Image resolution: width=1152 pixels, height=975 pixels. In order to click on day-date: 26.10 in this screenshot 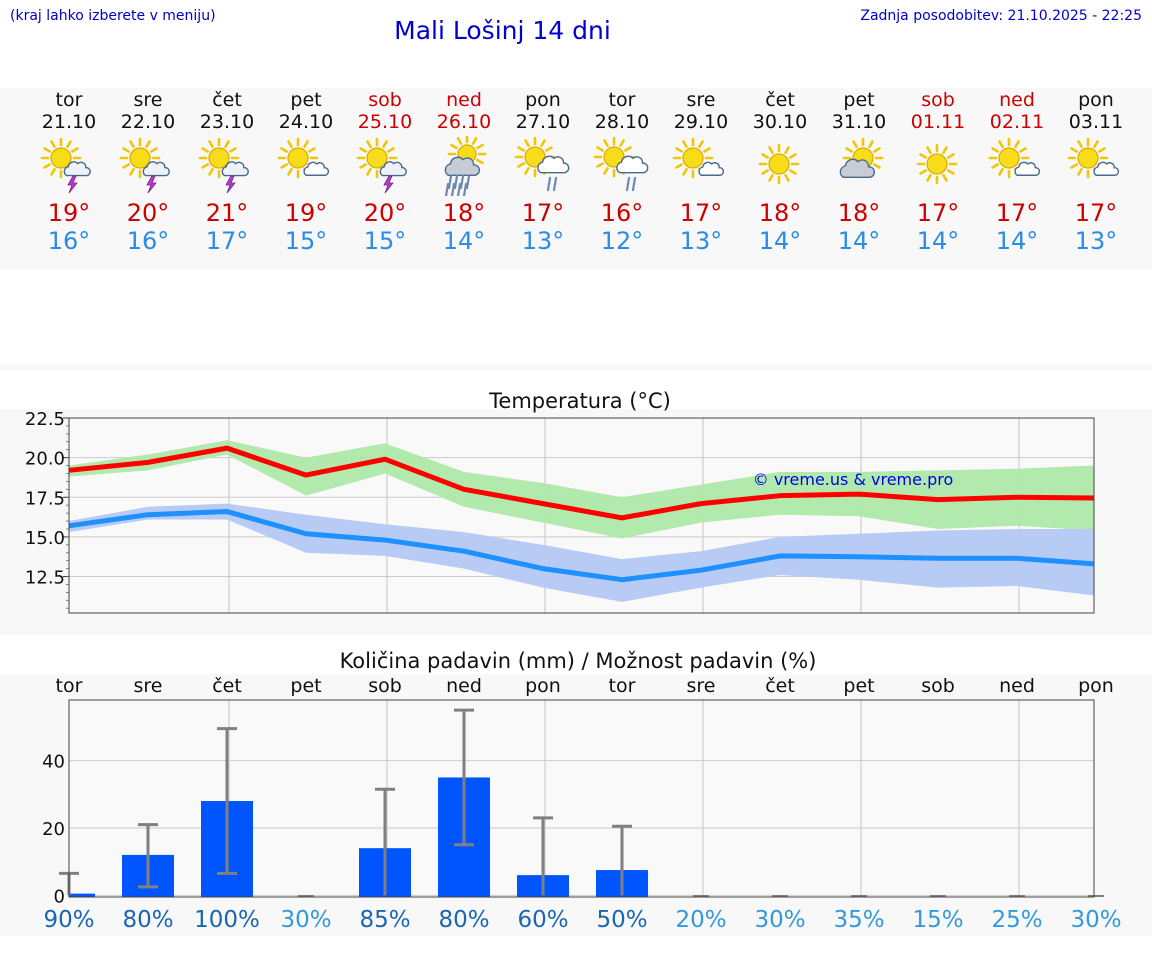, I will do `click(464, 122)`.